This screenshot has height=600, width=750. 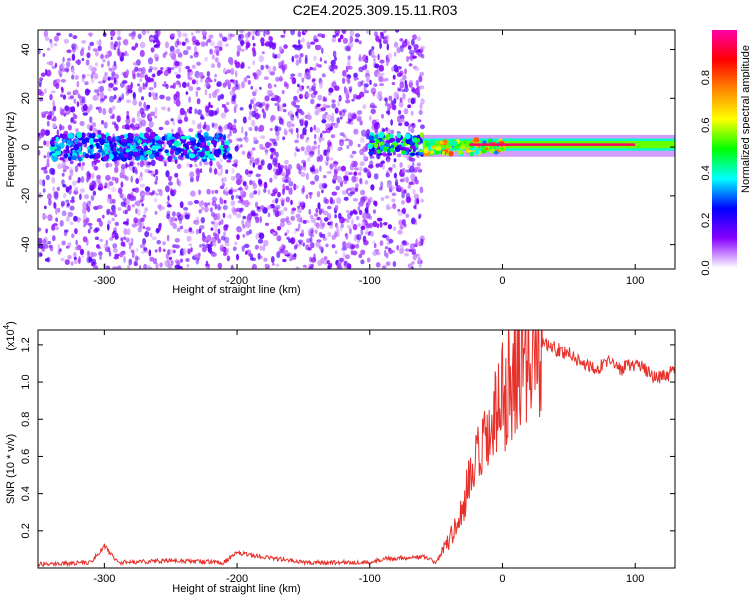 What do you see at coordinates (236, 290) in the screenshot?
I see `x-axis-label: Height of straight line (km)` at bounding box center [236, 290].